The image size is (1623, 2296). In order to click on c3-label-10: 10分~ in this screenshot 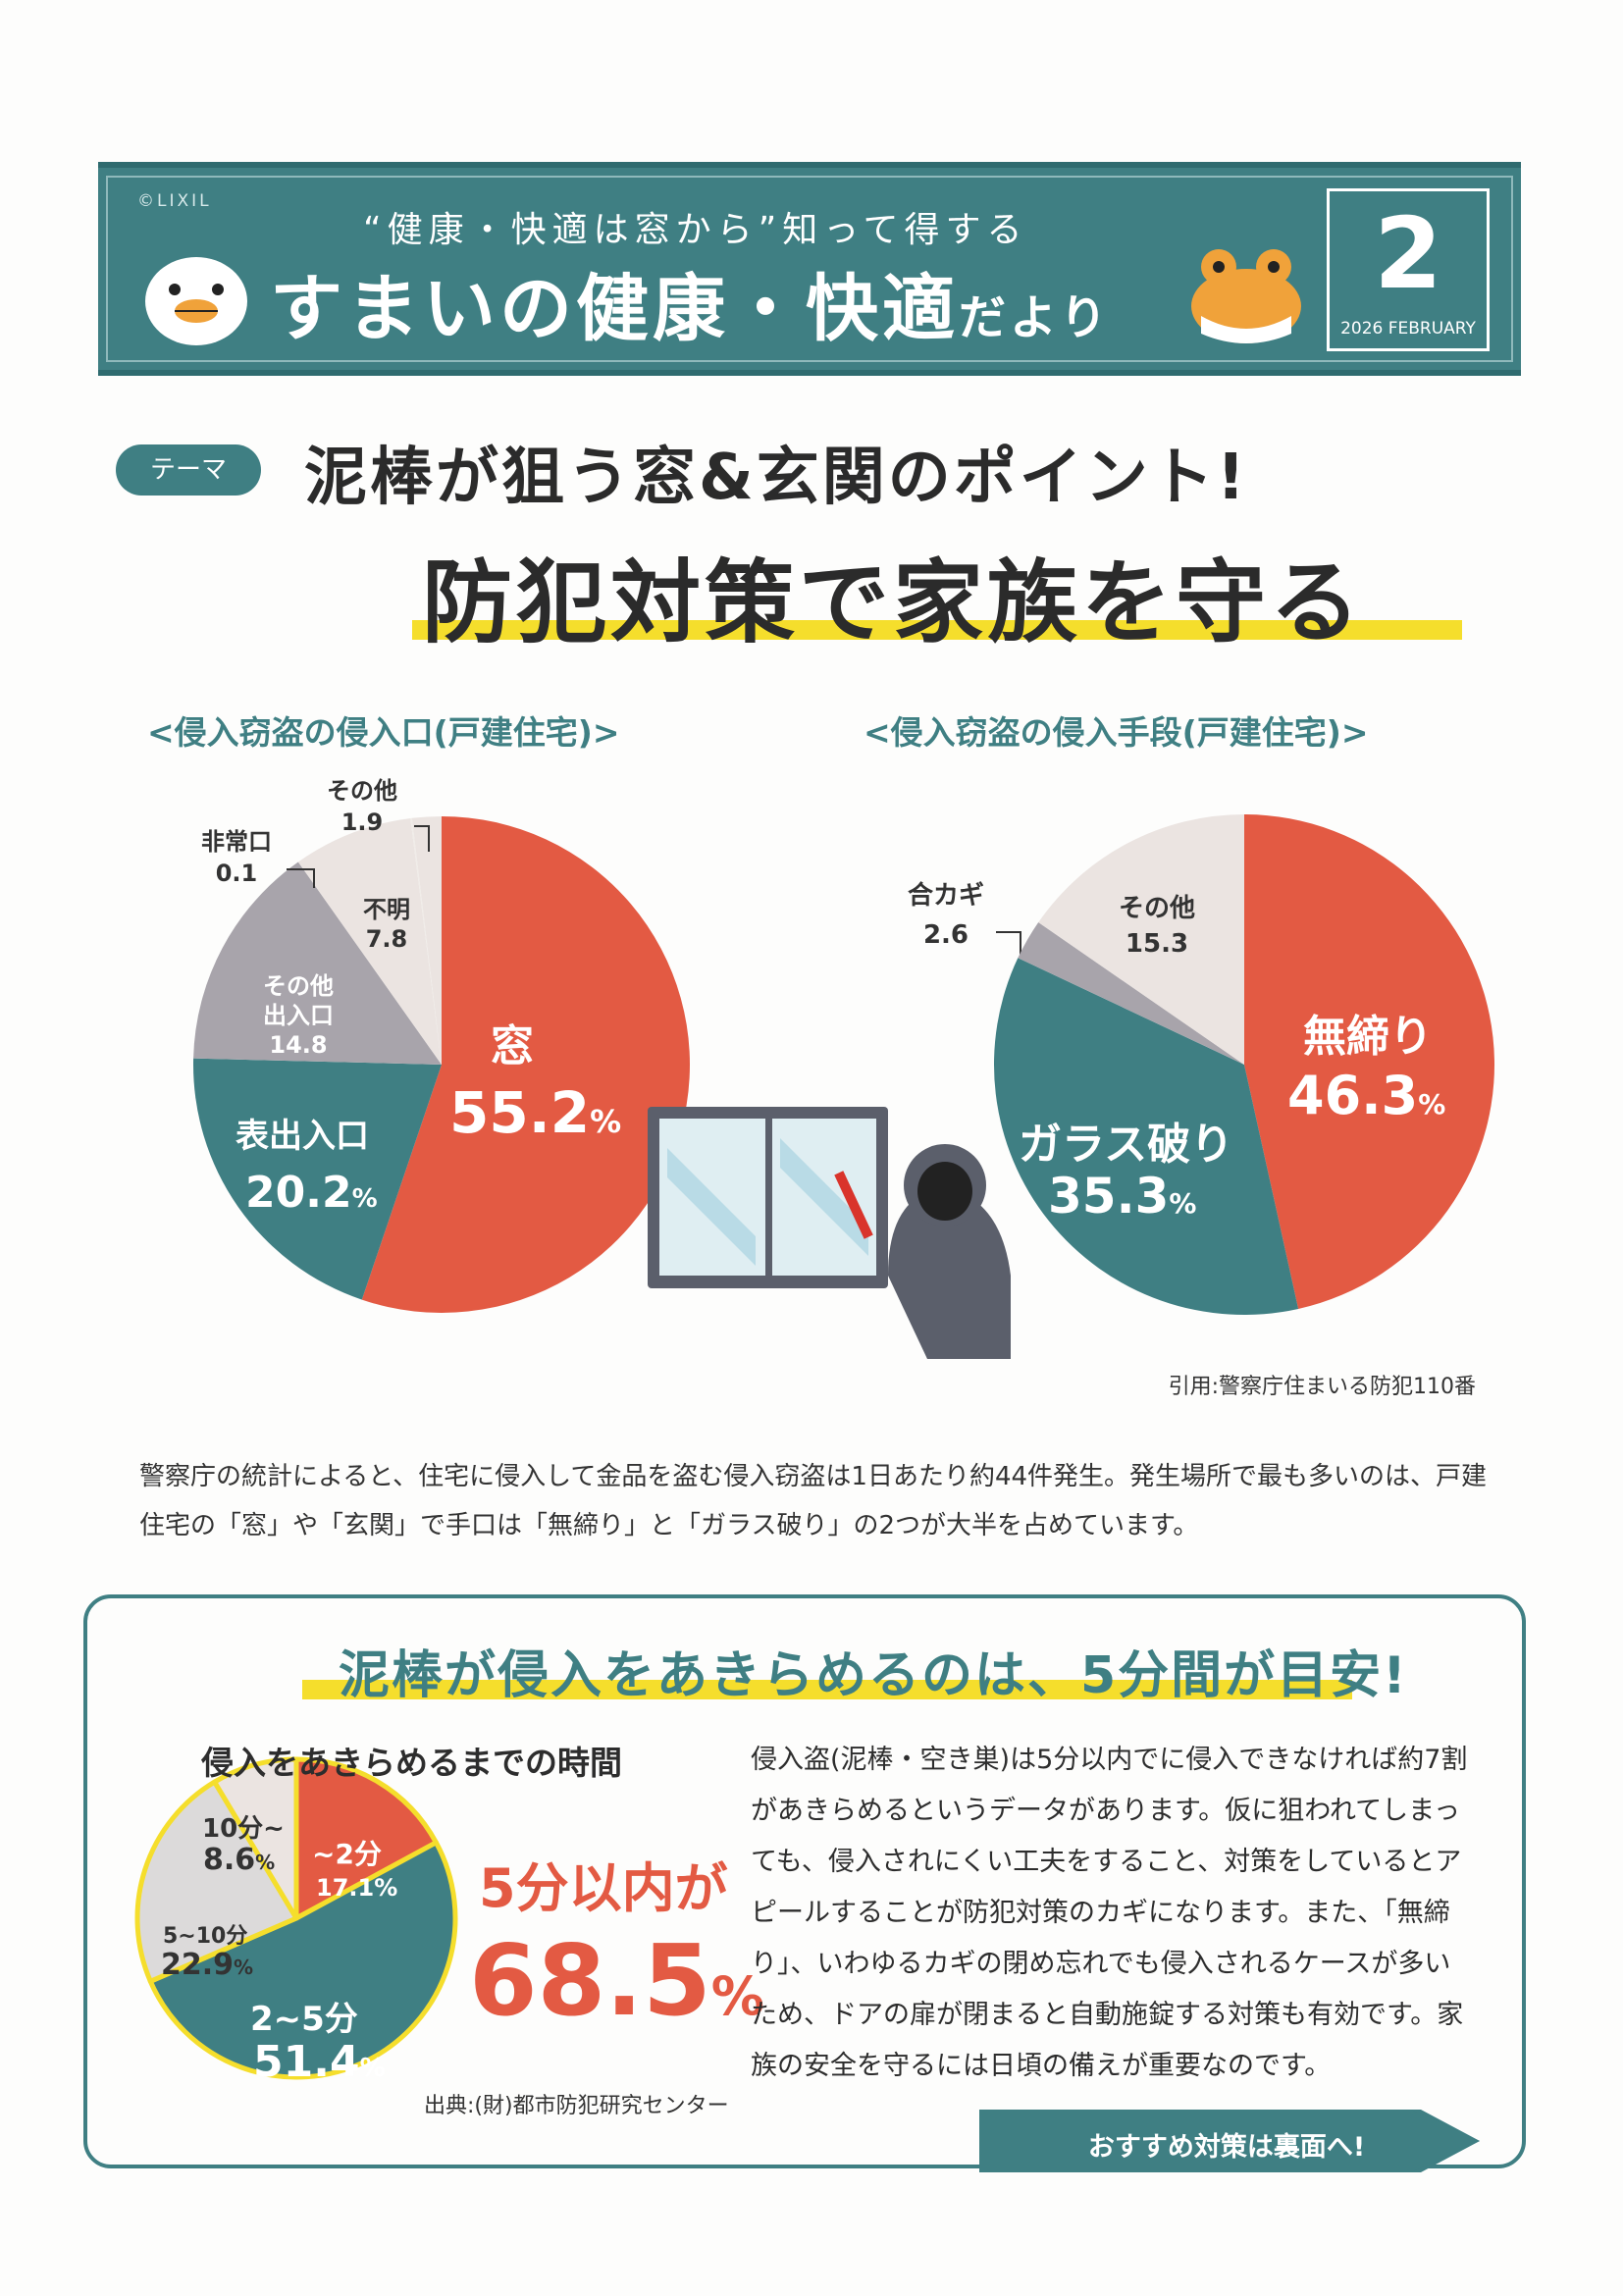, I will do `click(243, 1829)`.